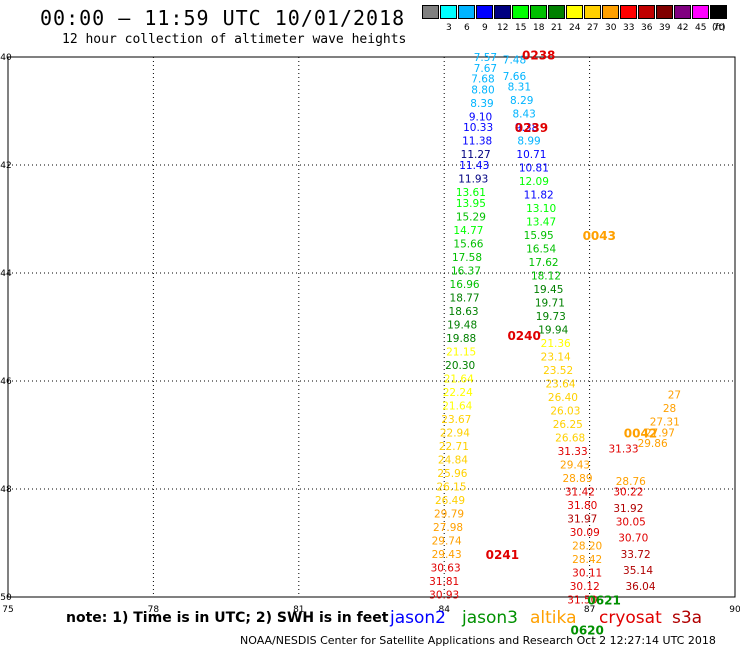 This screenshot has height=650, width=740. Describe the element at coordinates (456, 420) in the screenshot. I see `wave-height-label: 23.67` at that location.